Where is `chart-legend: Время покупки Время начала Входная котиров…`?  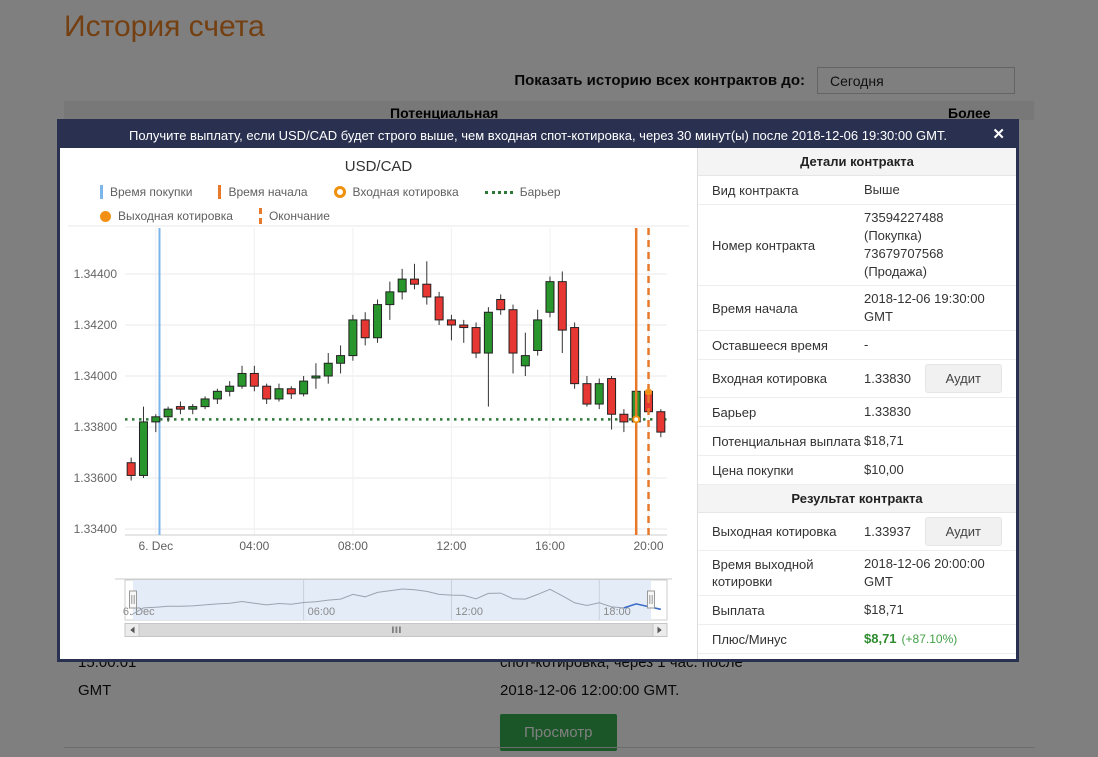
chart-legend: Время покупки Время начала Входная котиров… is located at coordinates (330, 204).